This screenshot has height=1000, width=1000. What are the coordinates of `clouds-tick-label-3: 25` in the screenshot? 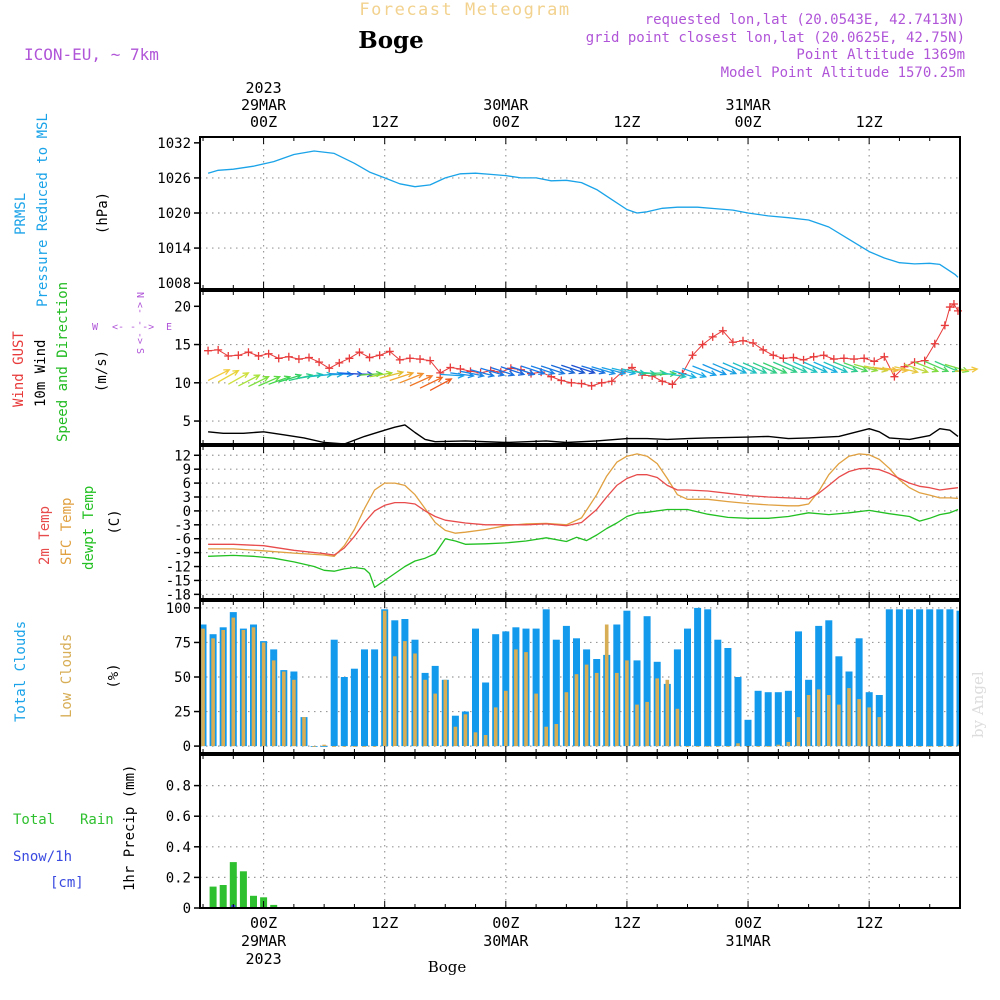 It's located at (182, 713).